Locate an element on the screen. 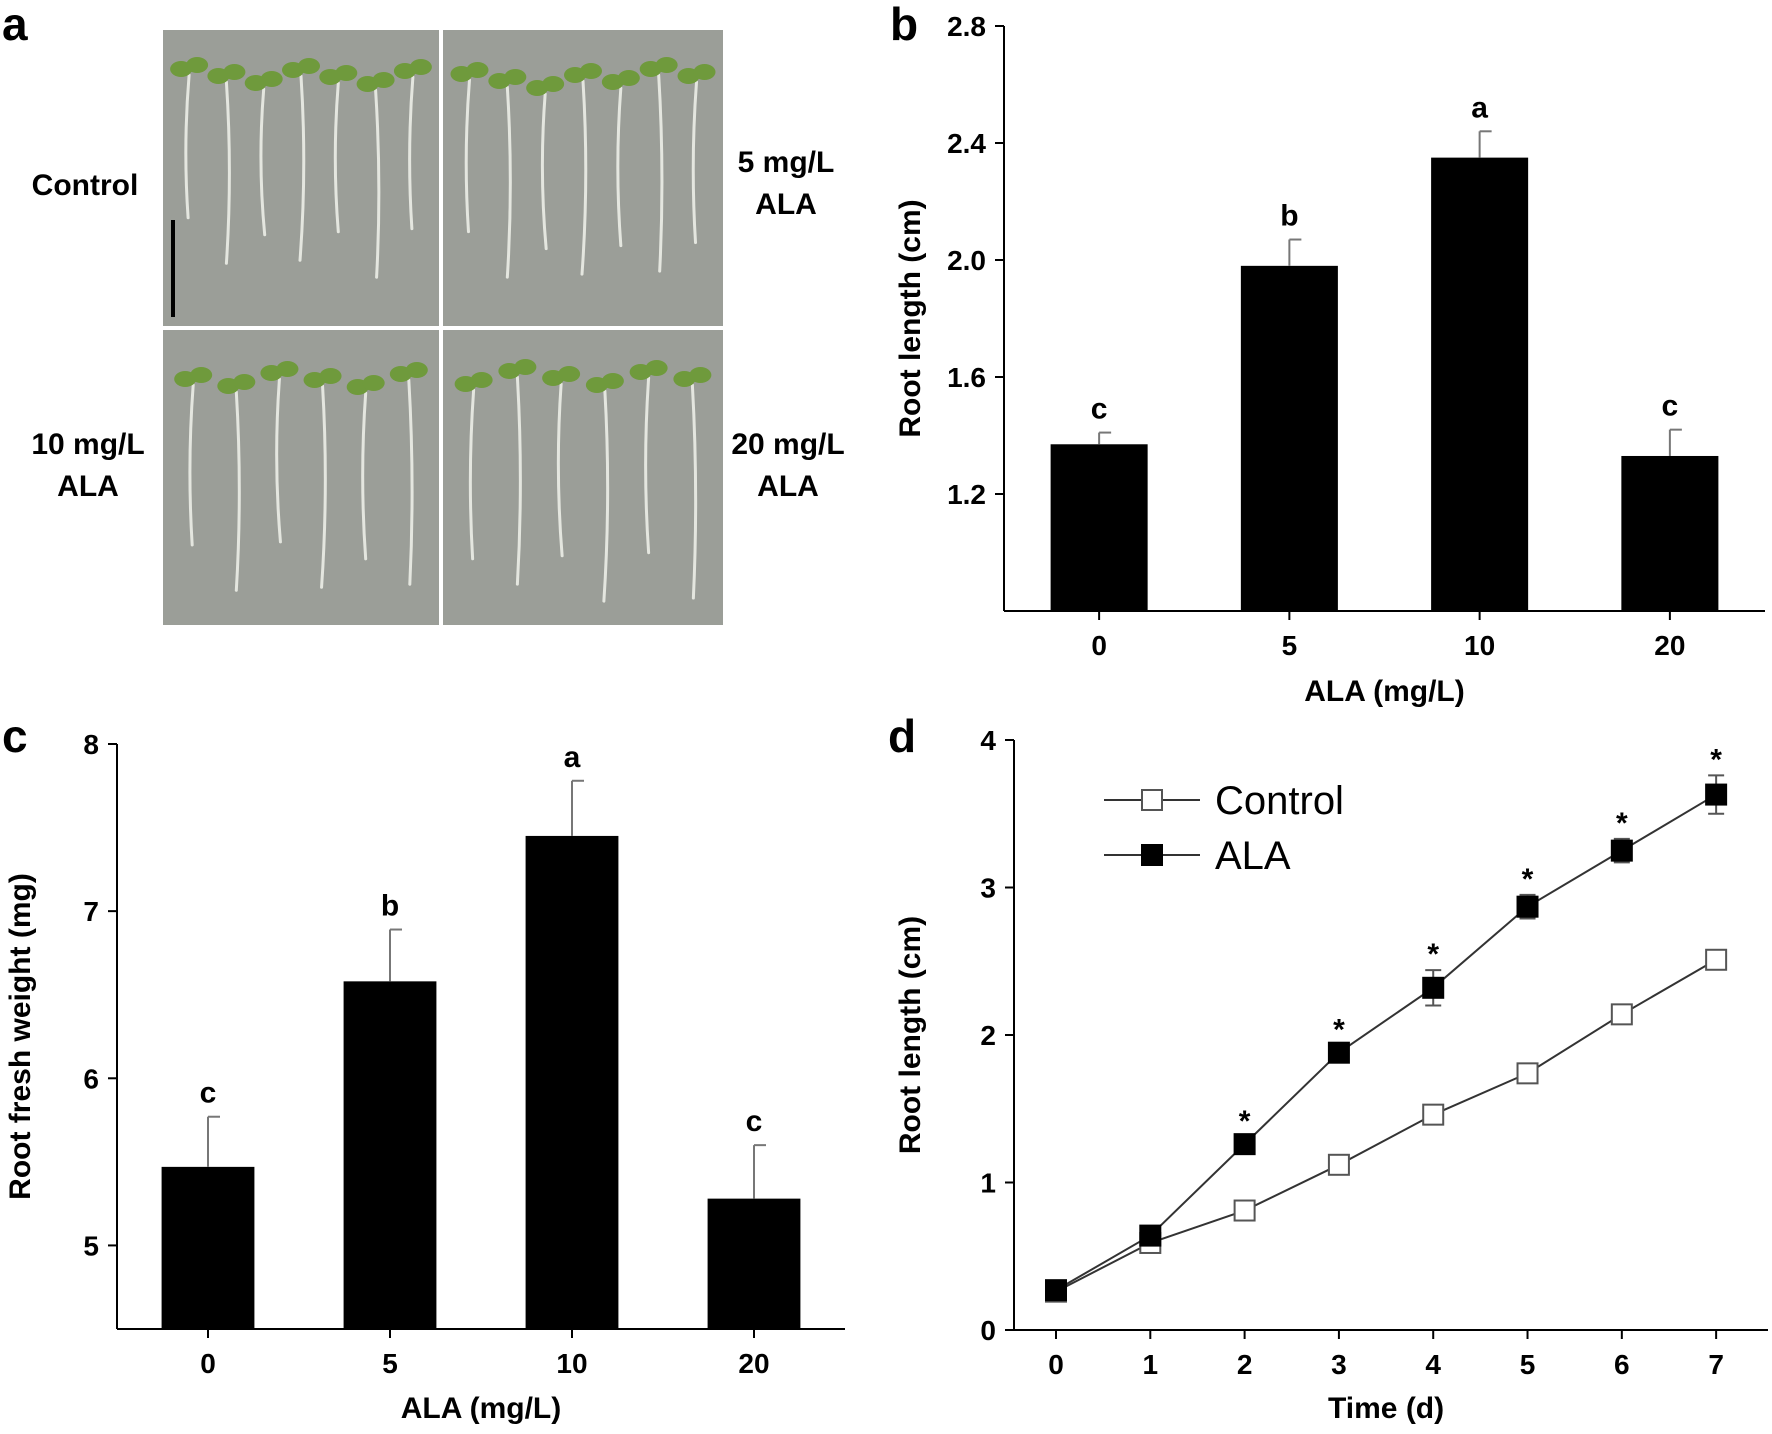 Image resolution: width=1772 pixels, height=1434 pixels. panel-a-letter: a is located at coordinates (15, 25).